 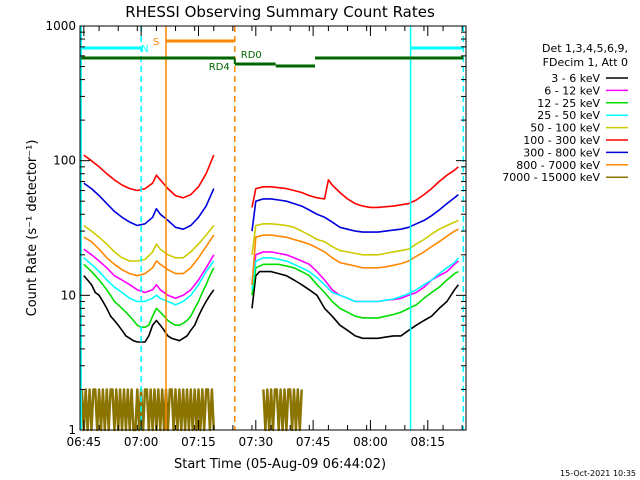 What do you see at coordinates (144, 49) in the screenshot?
I see `night-marker-label: N` at bounding box center [144, 49].